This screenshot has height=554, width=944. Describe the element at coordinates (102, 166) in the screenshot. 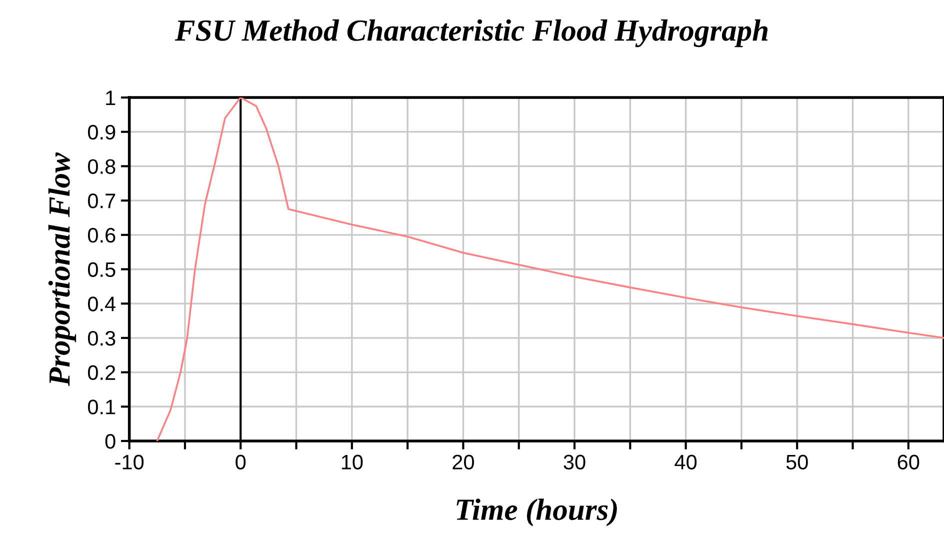

I see `y-tick-label: 0.8` at that location.